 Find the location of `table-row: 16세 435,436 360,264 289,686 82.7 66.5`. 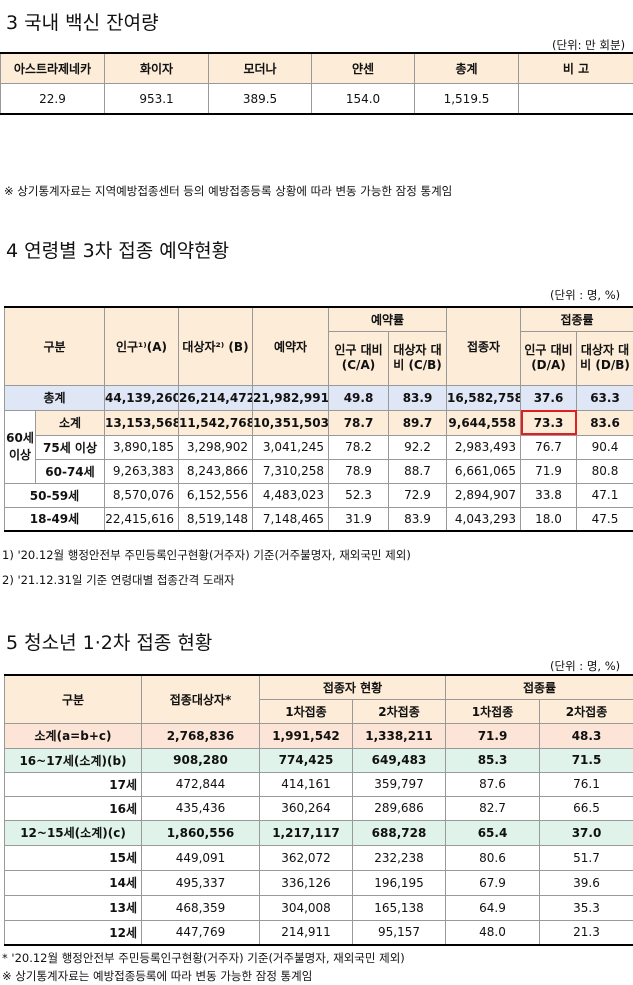

table-row: 16세 435,436 360,264 289,686 82.7 66.5 is located at coordinates (318, 808).